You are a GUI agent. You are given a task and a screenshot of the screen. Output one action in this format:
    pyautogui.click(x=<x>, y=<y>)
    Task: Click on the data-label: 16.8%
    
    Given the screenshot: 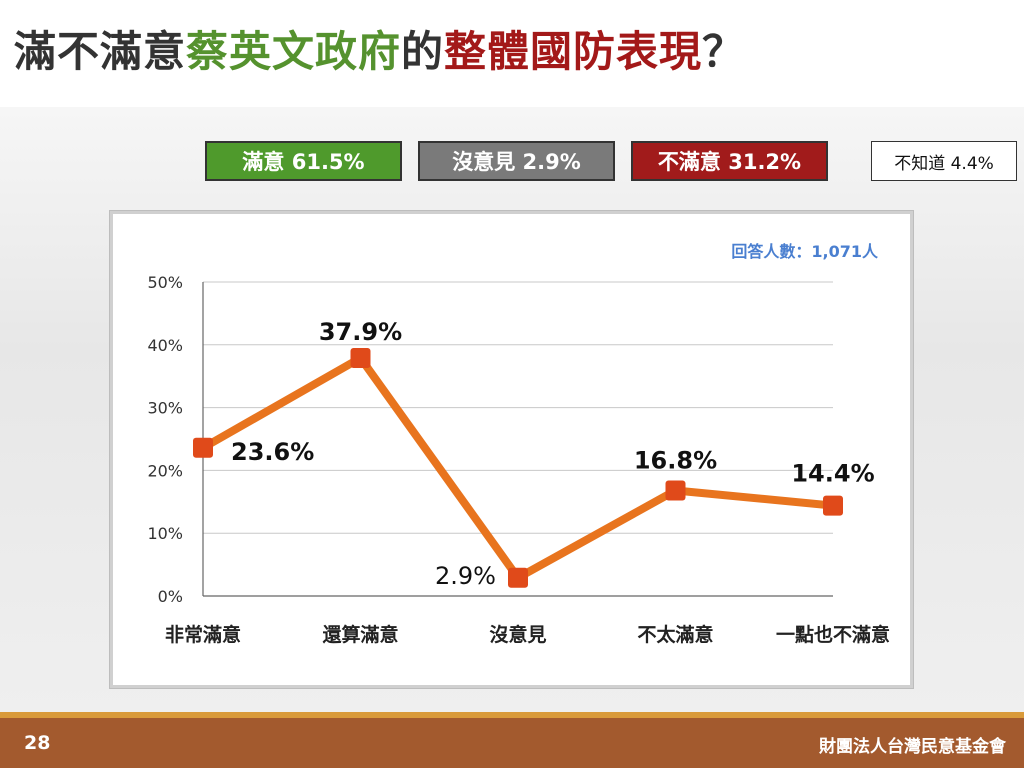 What is the action you would take?
    pyautogui.click(x=675, y=460)
    